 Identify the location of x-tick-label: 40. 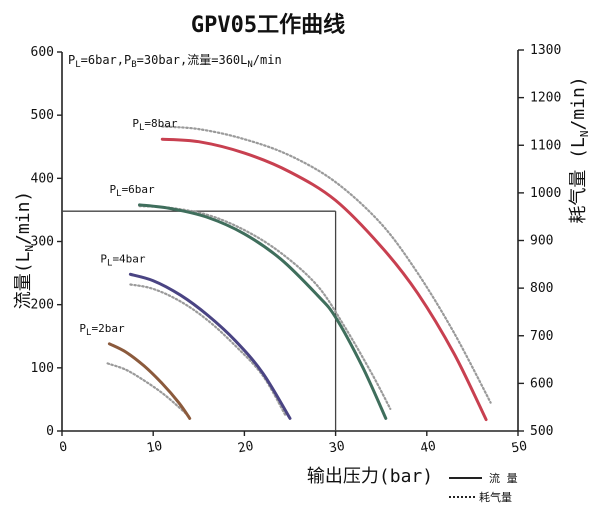
(428, 447).